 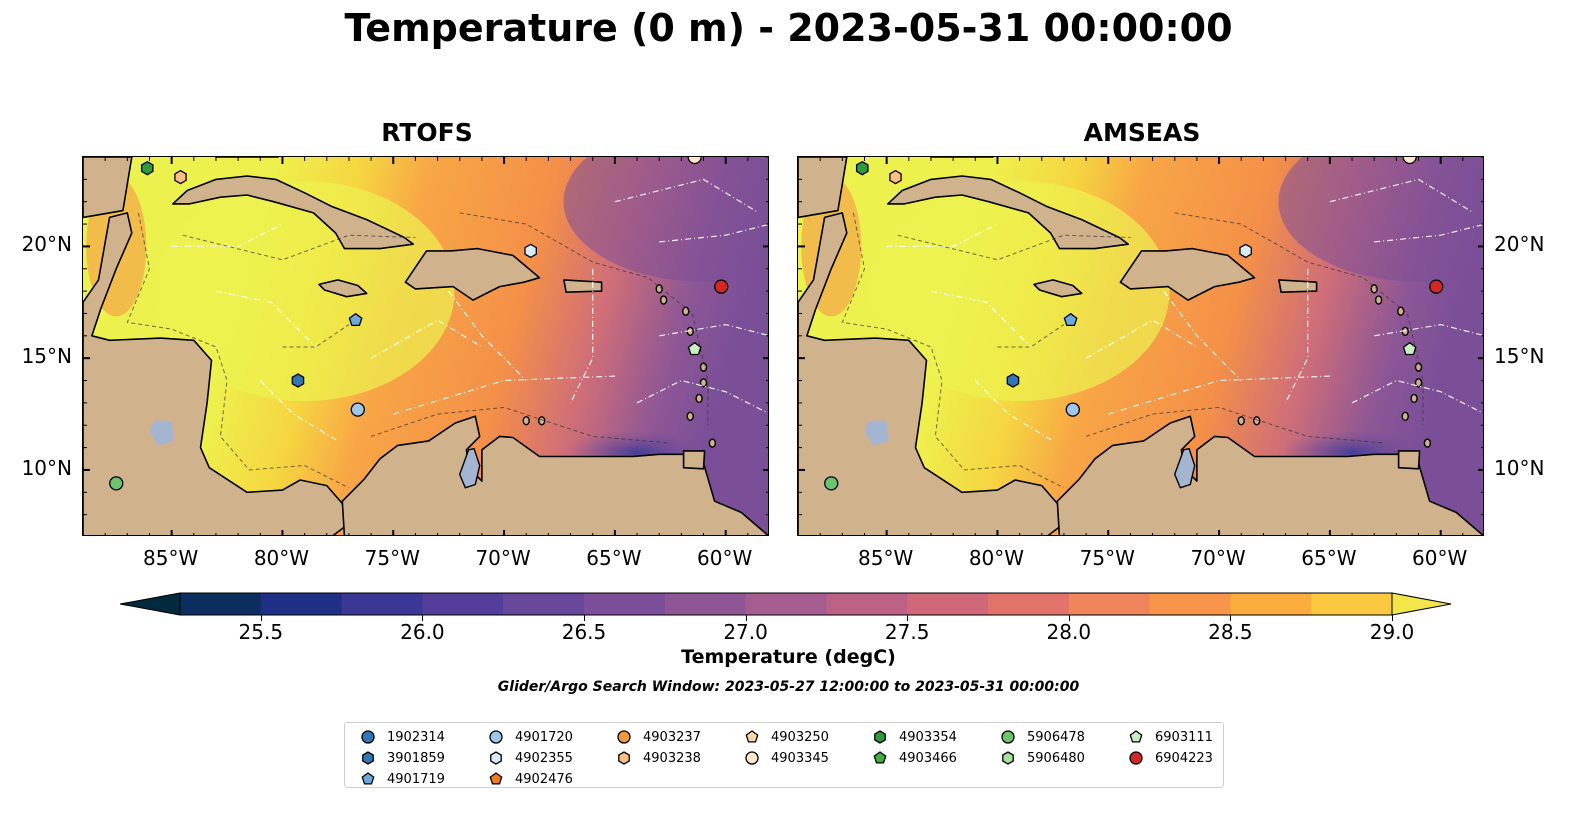 I want to click on legend-item: 4903250, so click(x=786, y=737).